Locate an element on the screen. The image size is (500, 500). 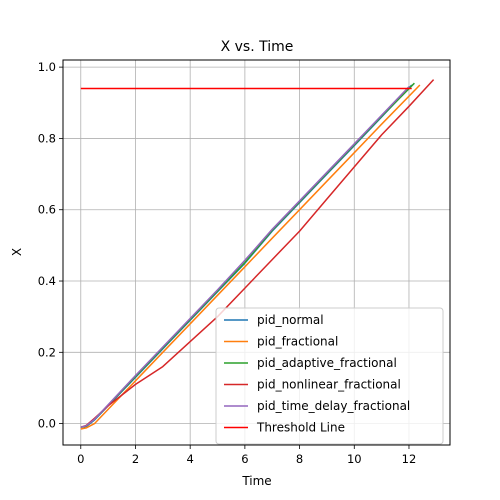
x-tick-label: 0 is located at coordinates (80, 459).